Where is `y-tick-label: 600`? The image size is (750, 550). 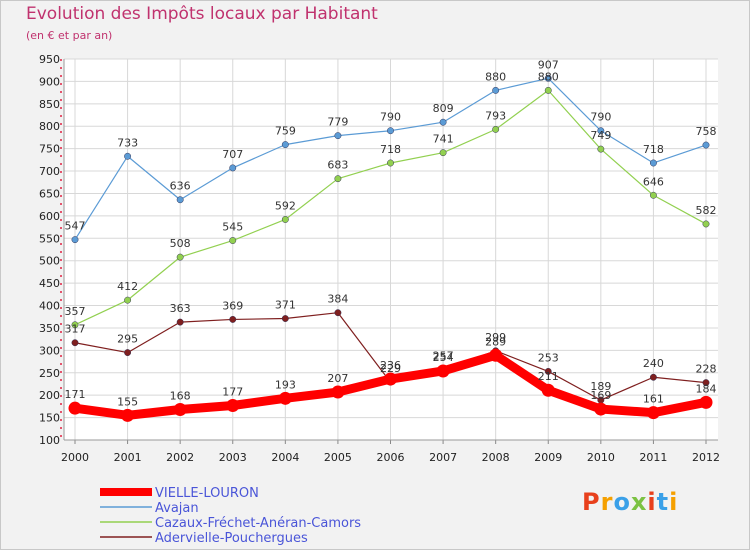
y-tick-label: 600 is located at coordinates (49, 216).